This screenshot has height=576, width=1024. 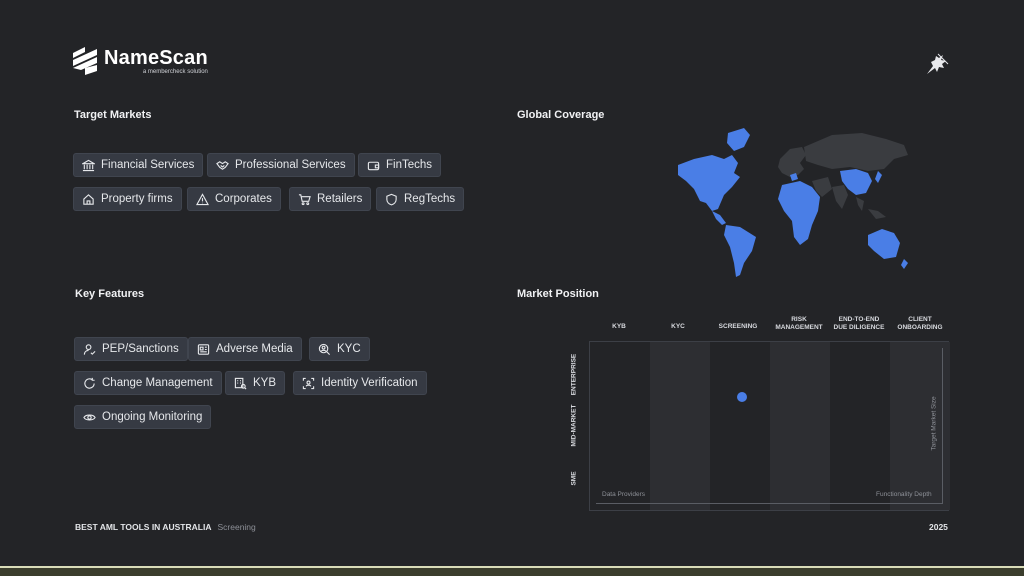 What do you see at coordinates (202, 198) in the screenshot?
I see `warning-icon` at bounding box center [202, 198].